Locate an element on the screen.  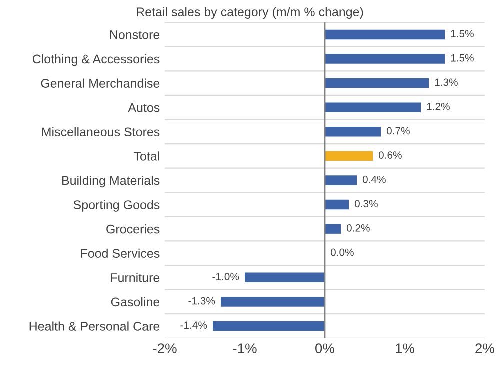
data-label: -1.0% is located at coordinates (226, 276).